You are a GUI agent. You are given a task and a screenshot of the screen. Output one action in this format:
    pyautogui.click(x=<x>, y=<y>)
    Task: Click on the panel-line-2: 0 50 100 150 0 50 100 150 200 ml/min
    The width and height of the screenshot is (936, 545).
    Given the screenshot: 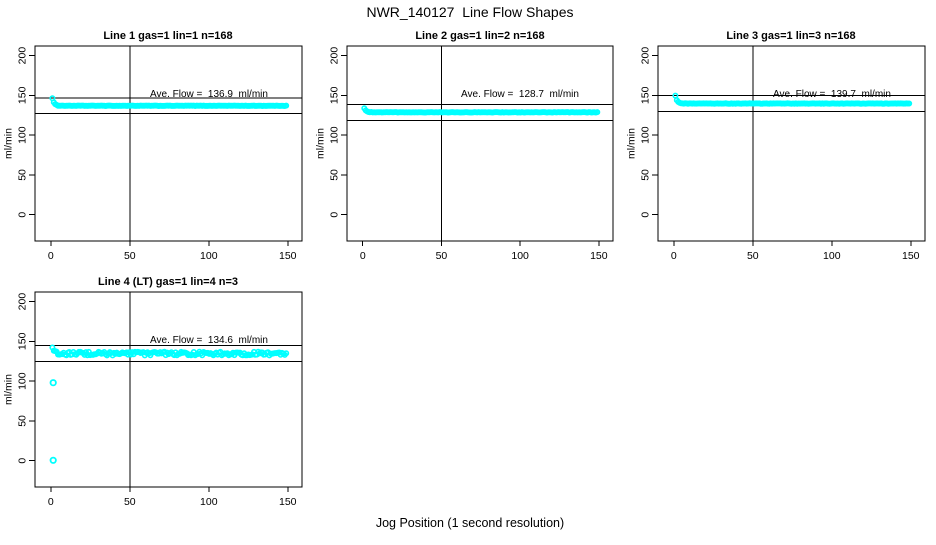 What is the action you would take?
    pyautogui.click(x=464, y=153)
    